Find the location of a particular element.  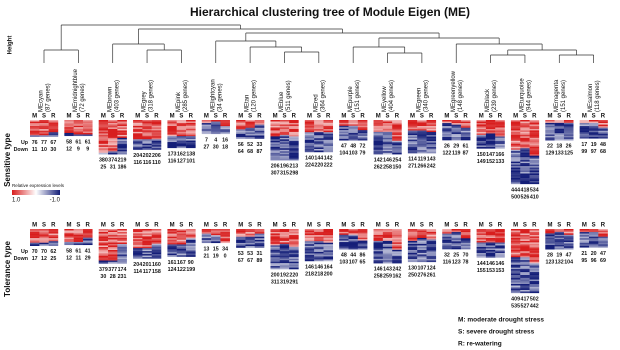

module-label: MEcyan (87 genes) is located at coordinates (45, 97).